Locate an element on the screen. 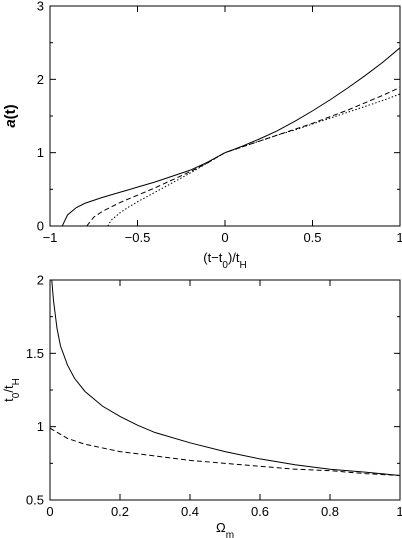 Image resolution: width=402 pixels, height=538 pixels. label-part: /t is located at coordinates (8, 389).